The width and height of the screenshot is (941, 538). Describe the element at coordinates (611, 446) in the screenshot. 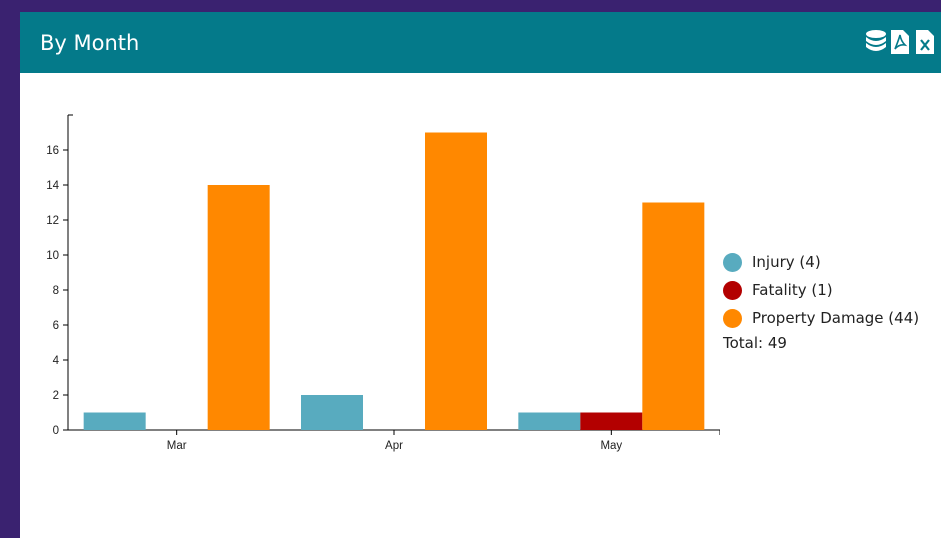

I see `x-tick-label: May` at that location.